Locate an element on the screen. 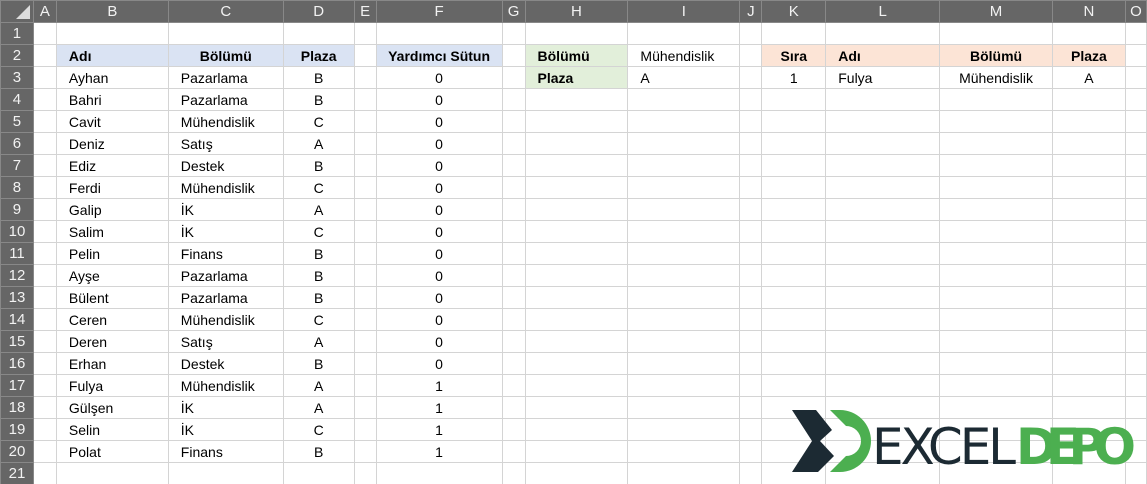  row-header-3: 3 is located at coordinates (17, 77).